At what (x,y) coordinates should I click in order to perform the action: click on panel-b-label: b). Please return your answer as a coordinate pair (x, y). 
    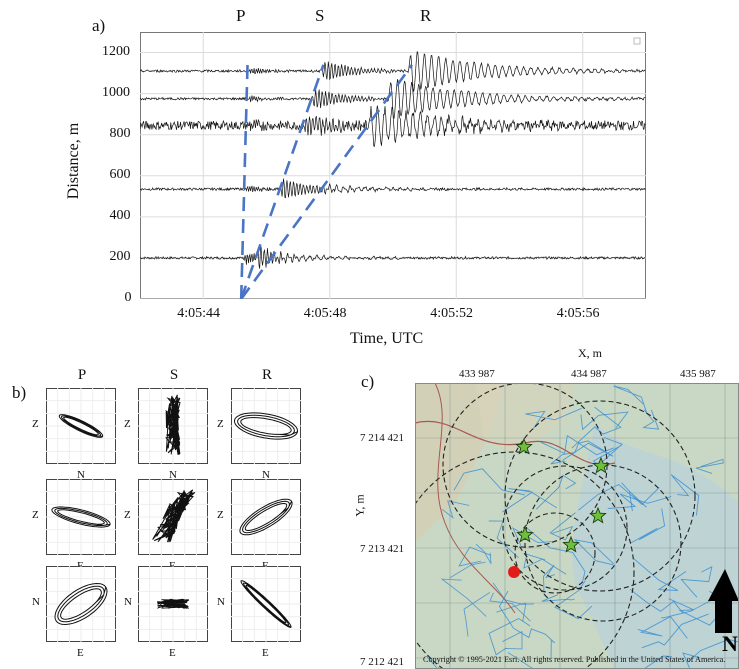
    Looking at the image, I should click on (19, 392).